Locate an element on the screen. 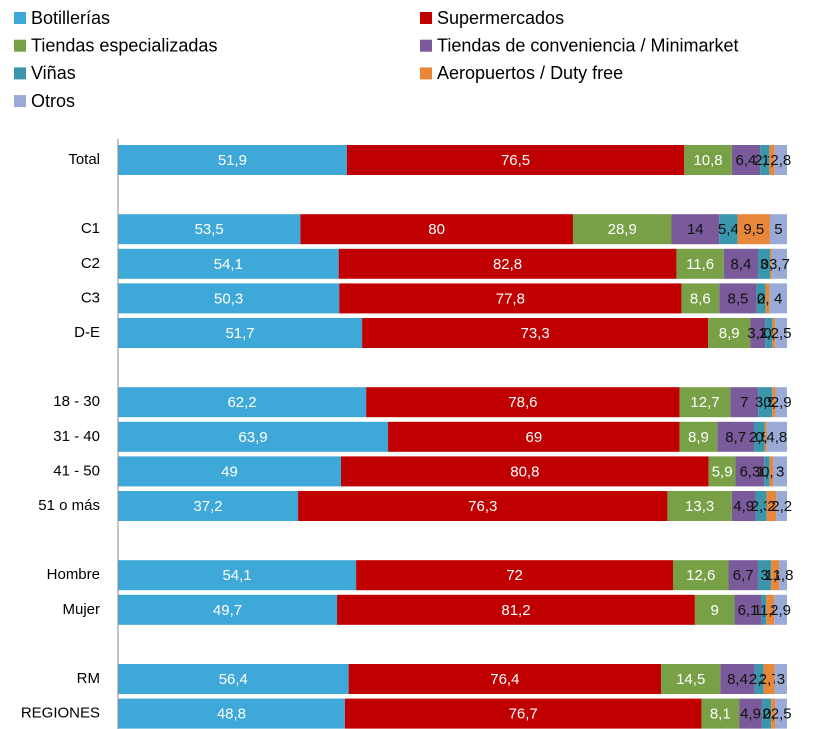 The image size is (815, 729). value-label: 63,9 is located at coordinates (252, 437).